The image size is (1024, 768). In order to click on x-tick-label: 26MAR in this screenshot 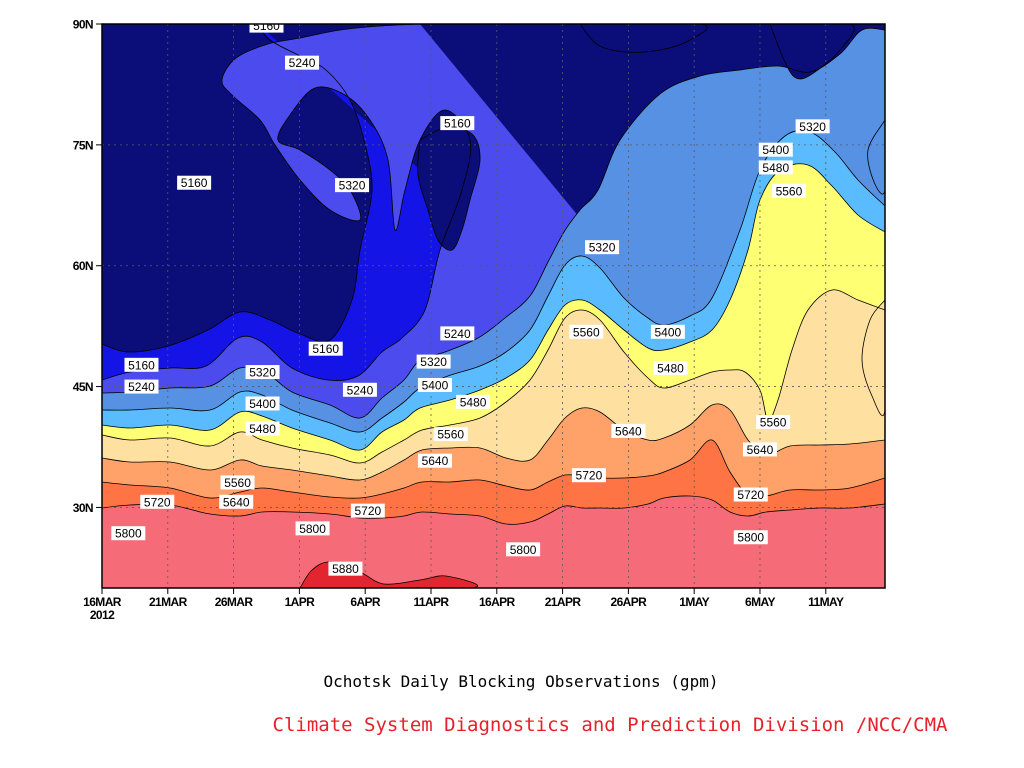, I will do `click(234, 602)`.